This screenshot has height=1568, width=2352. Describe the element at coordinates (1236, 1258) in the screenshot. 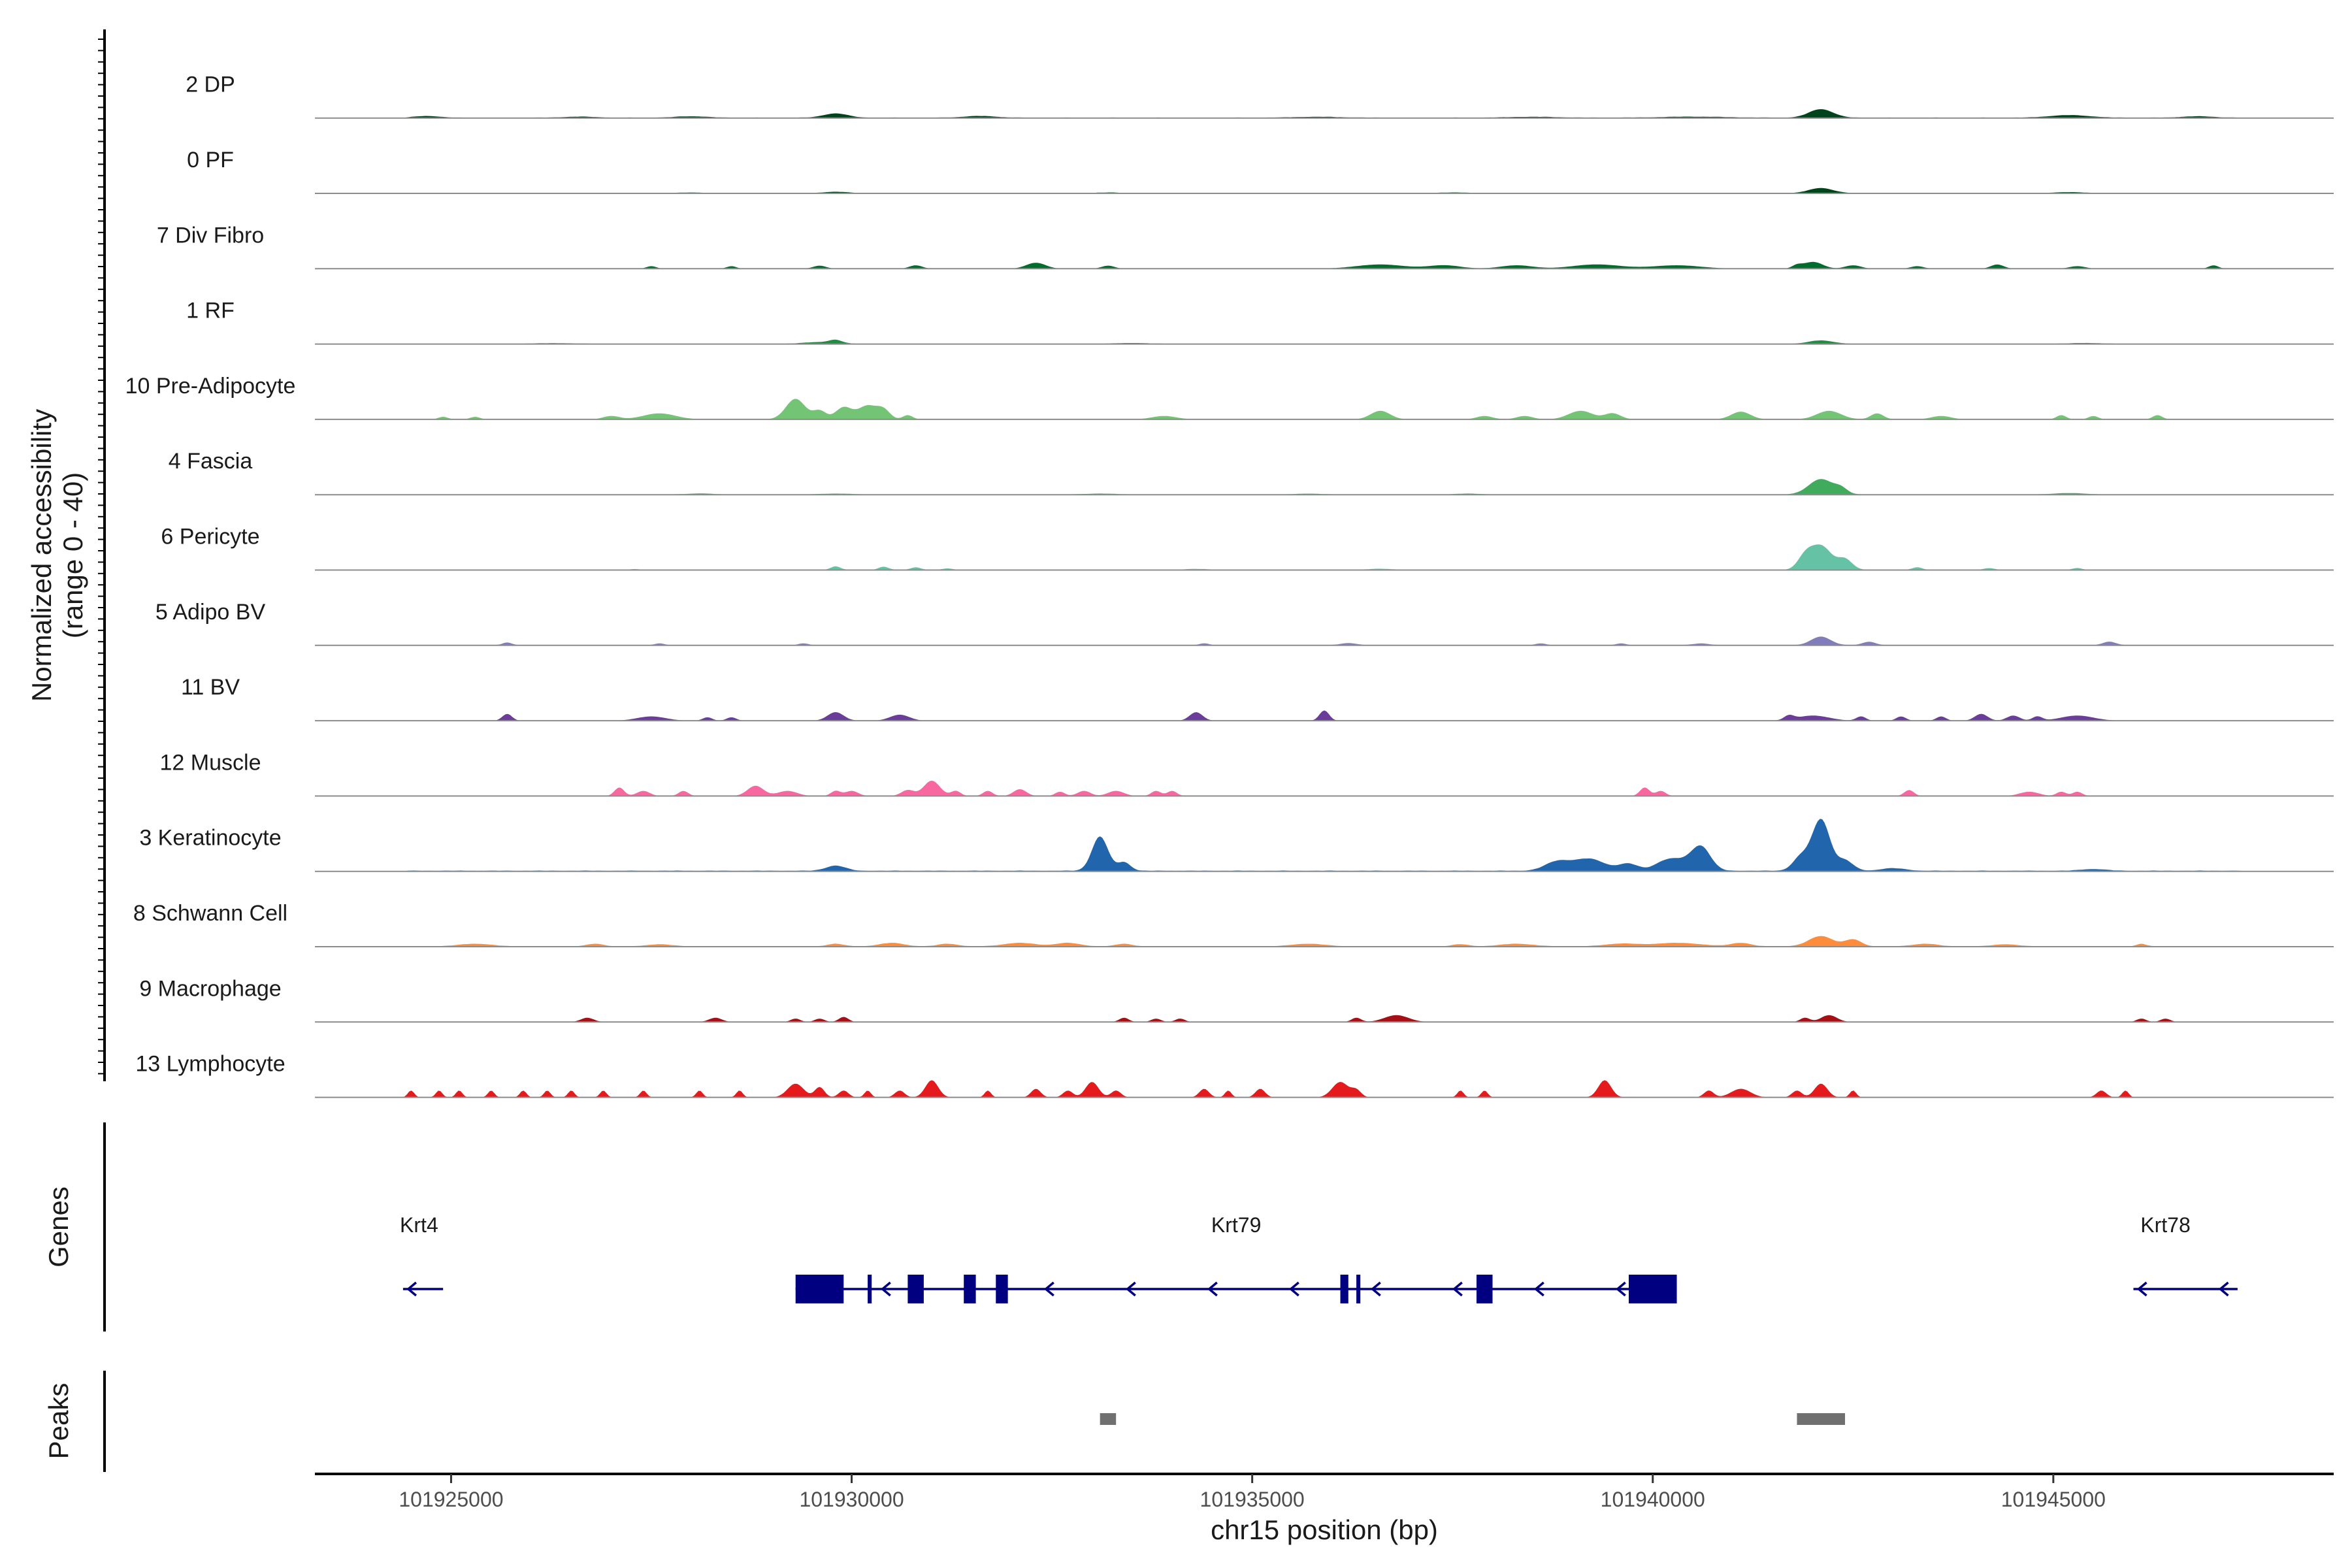

I see `gene-Krt79: Krt79` at that location.